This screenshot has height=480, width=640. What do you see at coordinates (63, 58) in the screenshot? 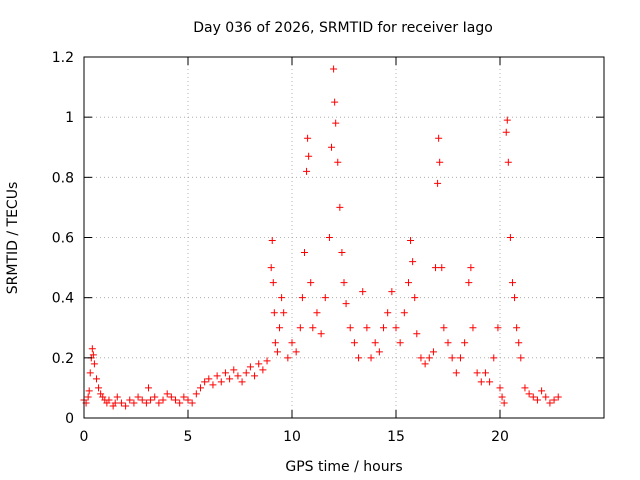
I see `y-tick-label: 1.2` at bounding box center [63, 58].